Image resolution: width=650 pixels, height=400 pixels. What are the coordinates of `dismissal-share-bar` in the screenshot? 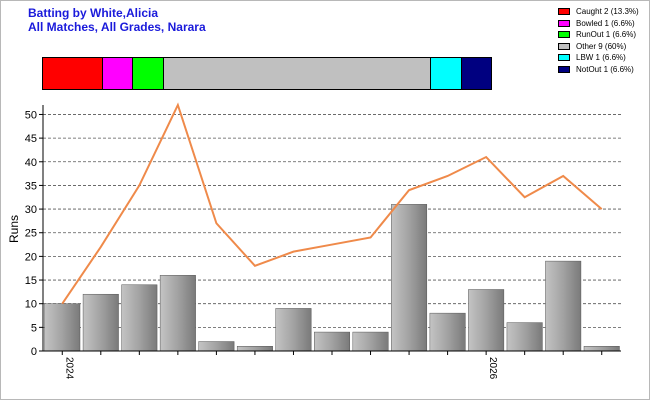 It's located at (267, 73).